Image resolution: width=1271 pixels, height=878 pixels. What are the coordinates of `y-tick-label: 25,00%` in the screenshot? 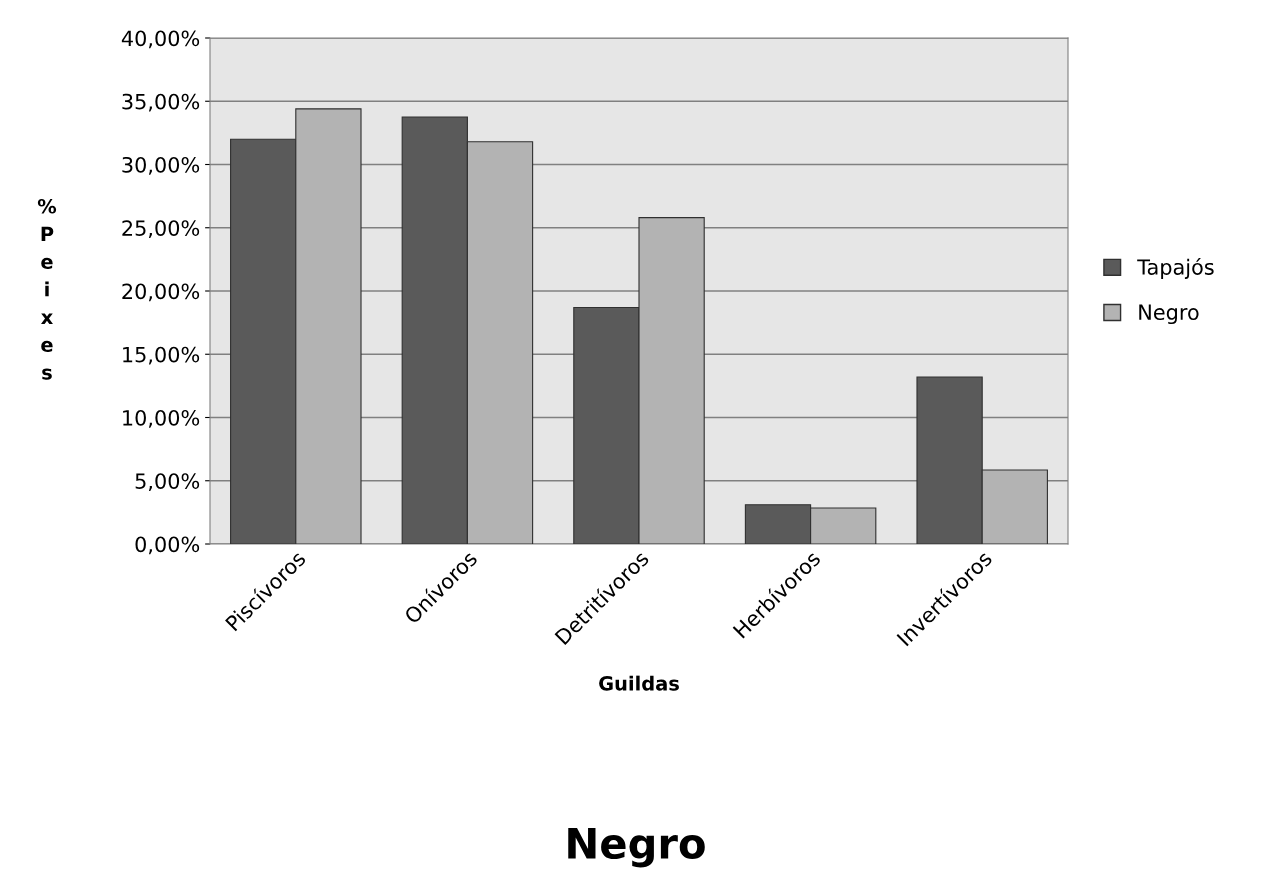 It's located at (161, 229).